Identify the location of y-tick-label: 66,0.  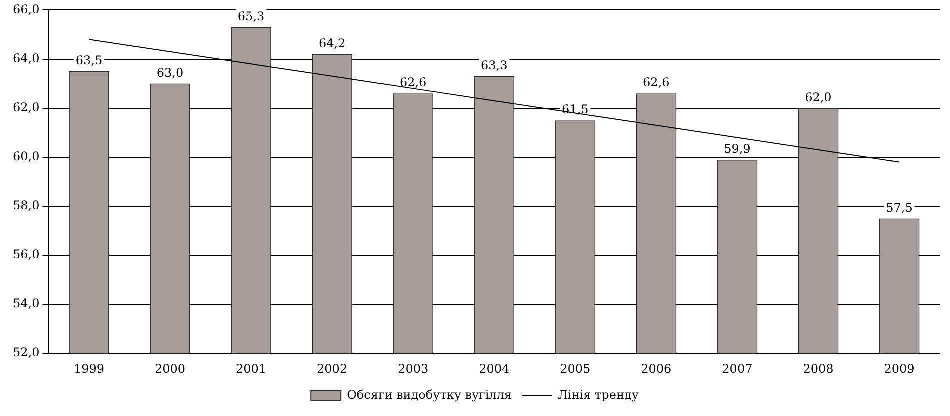
(26, 9).